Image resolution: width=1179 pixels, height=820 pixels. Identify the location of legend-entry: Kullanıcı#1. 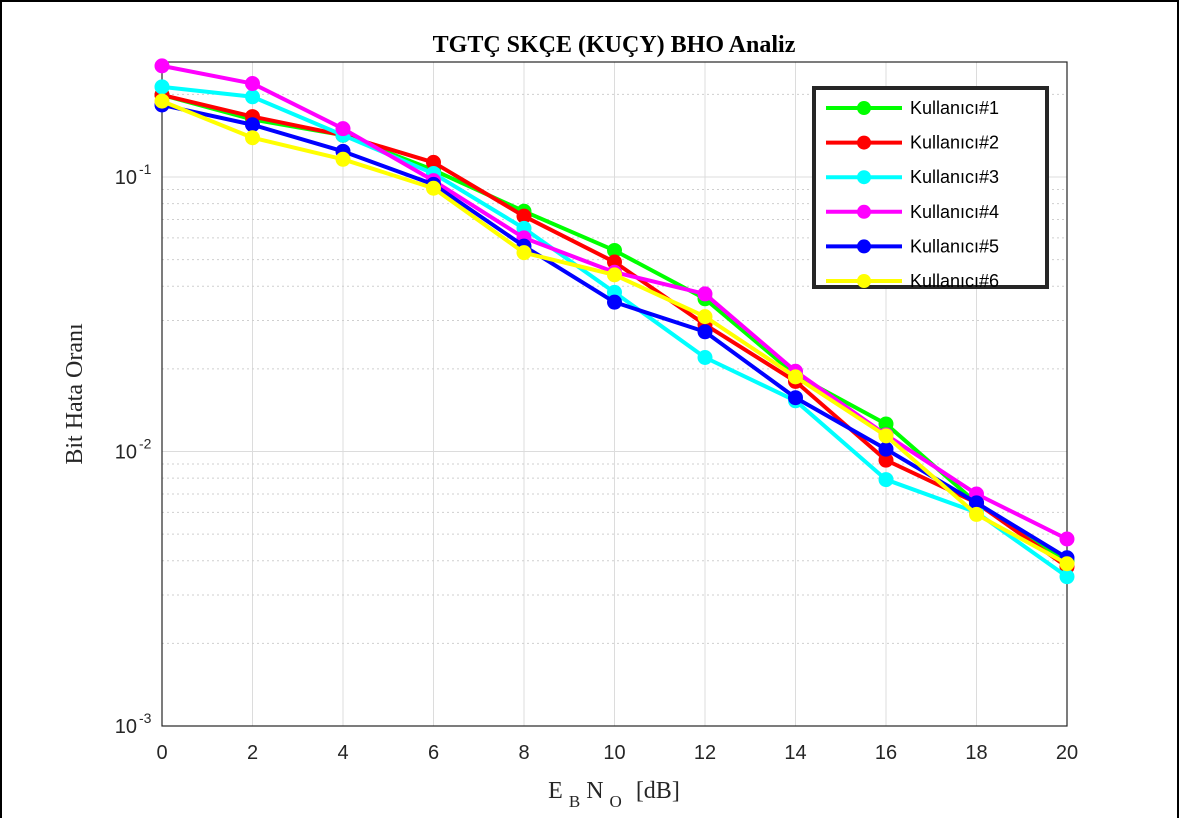
(912, 108).